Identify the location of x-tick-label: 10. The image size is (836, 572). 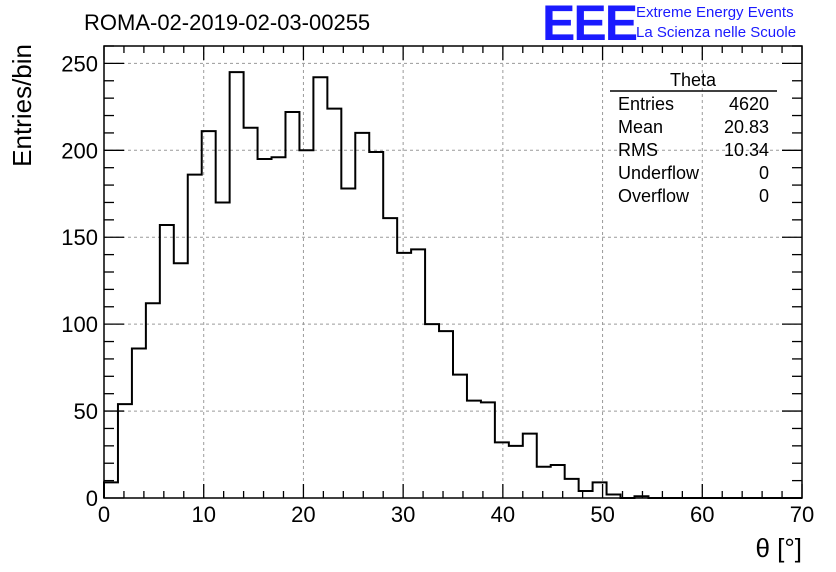
(203, 514).